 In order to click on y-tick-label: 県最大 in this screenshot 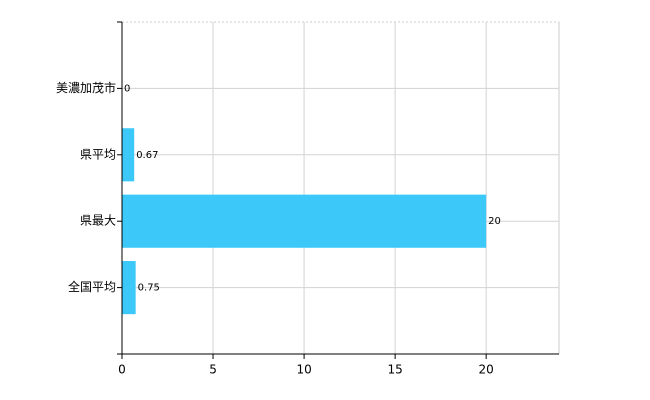, I will do `click(98, 221)`.